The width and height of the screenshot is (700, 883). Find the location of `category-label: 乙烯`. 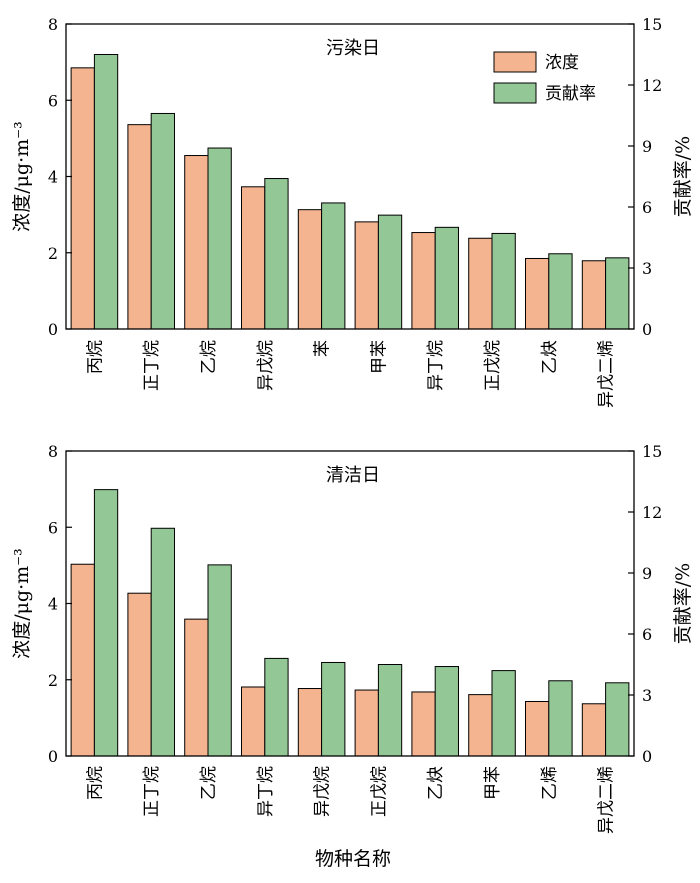

category-label: 乙烯 is located at coordinates (550, 783).